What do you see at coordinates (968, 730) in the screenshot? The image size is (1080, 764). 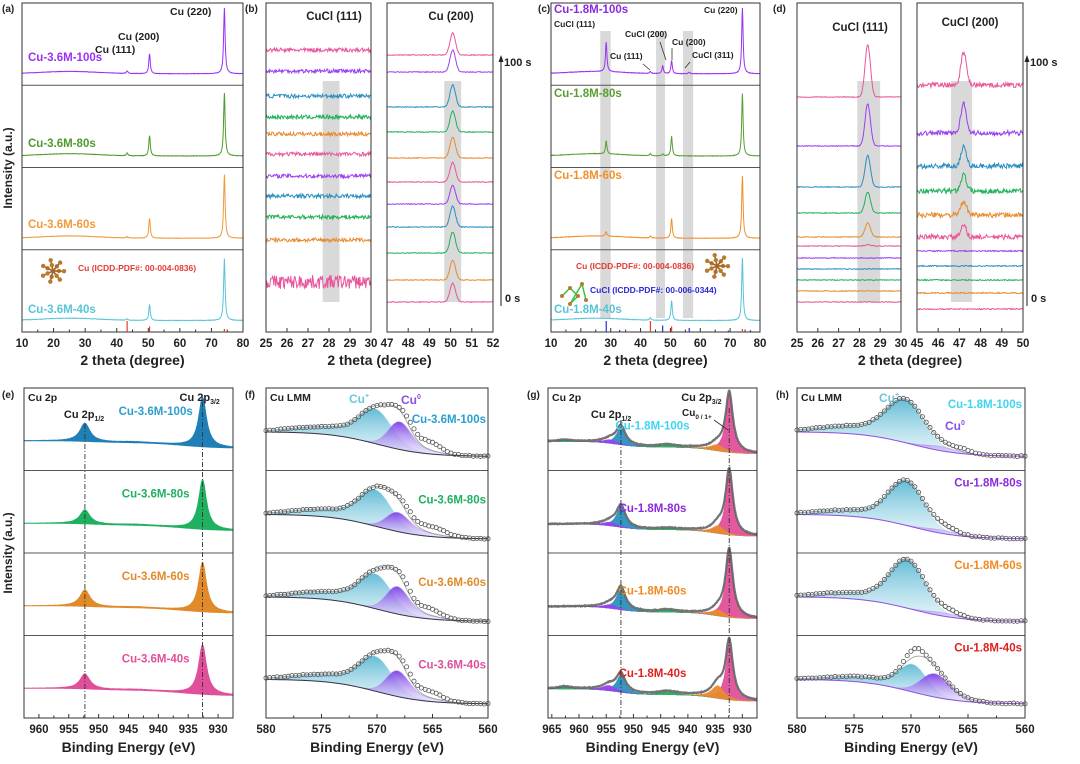 I see `x-tick-label: 565` at bounding box center [968, 730].